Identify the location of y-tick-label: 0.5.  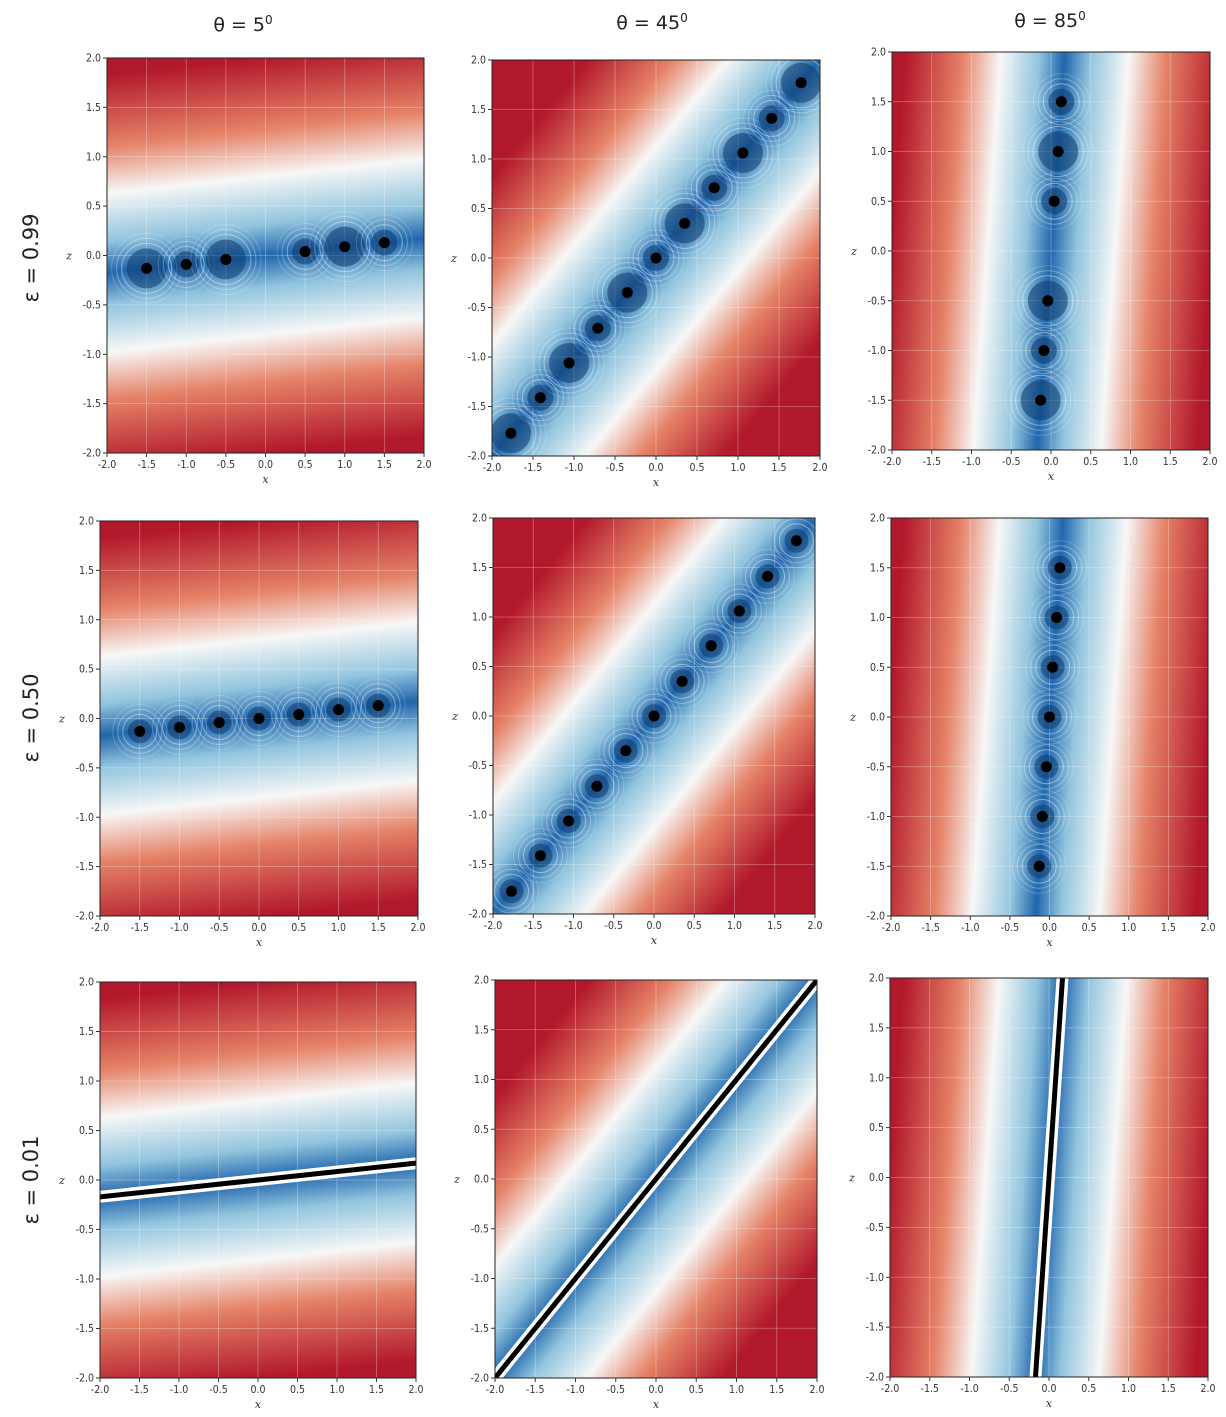
(481, 1130).